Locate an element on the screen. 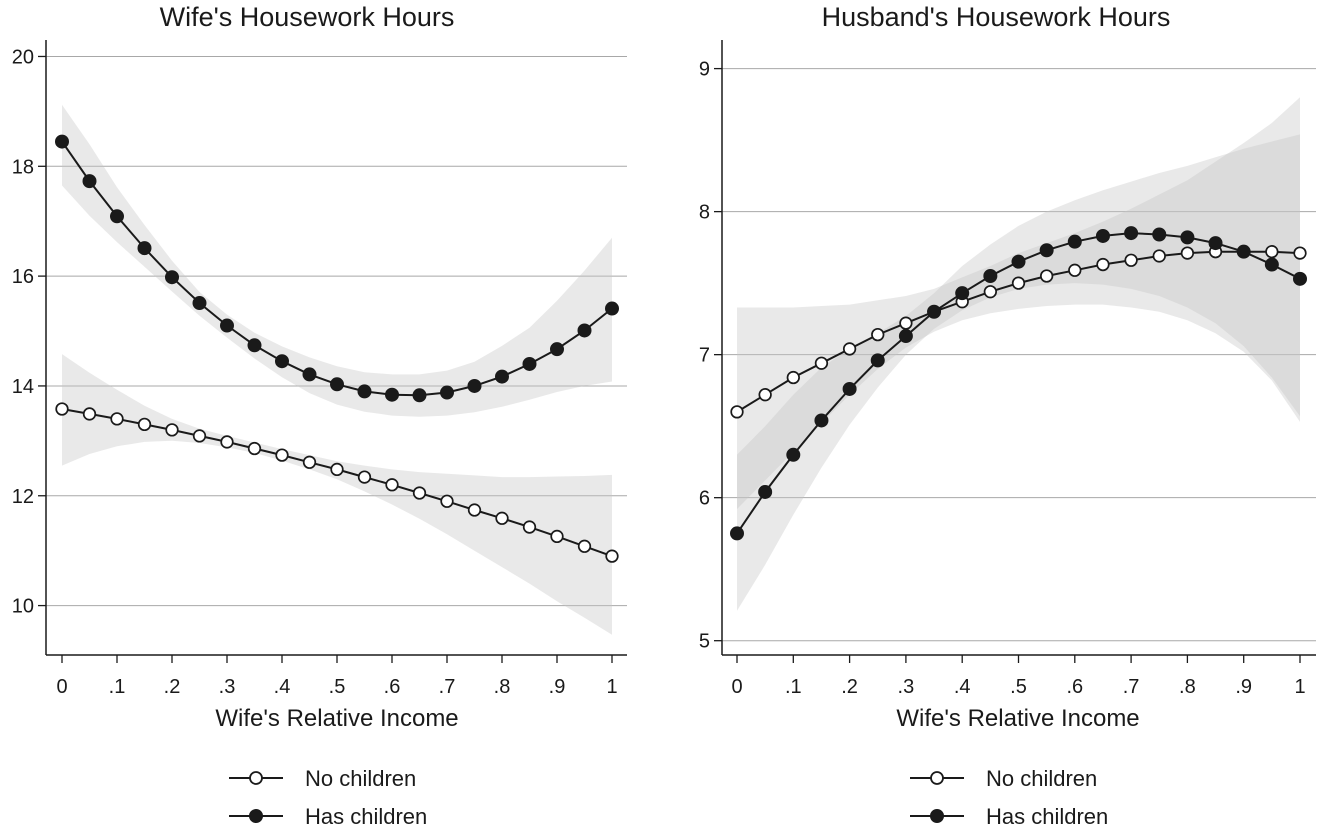 This screenshot has width=1322, height=830. wife-y-tick-label: 10 is located at coordinates (23, 607).